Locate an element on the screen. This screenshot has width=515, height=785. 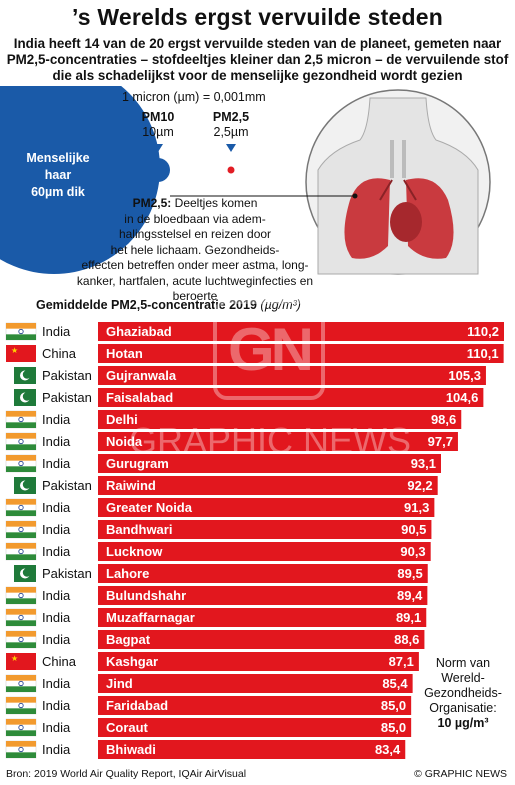
city-label: Lucknow is located at coordinates (134, 551).